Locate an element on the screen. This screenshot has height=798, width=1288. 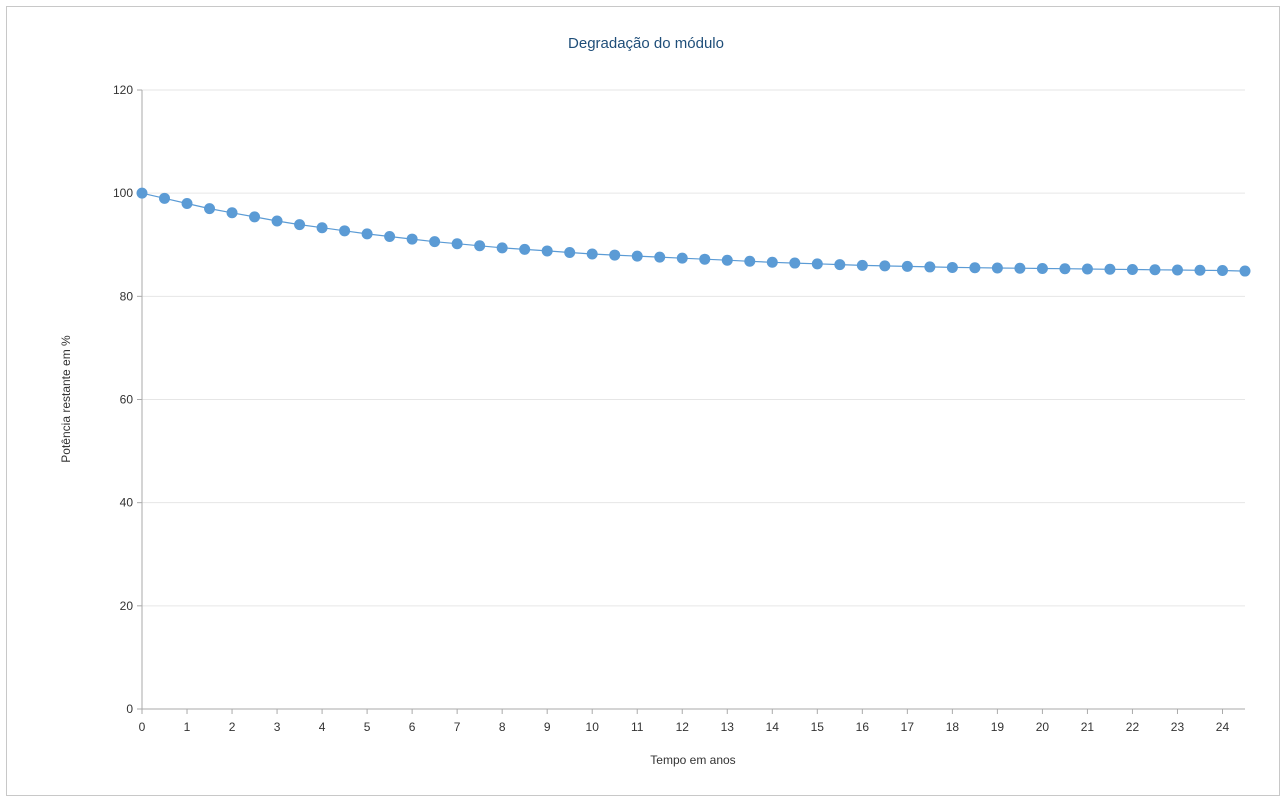
x-tick-label: 5 is located at coordinates (367, 727).